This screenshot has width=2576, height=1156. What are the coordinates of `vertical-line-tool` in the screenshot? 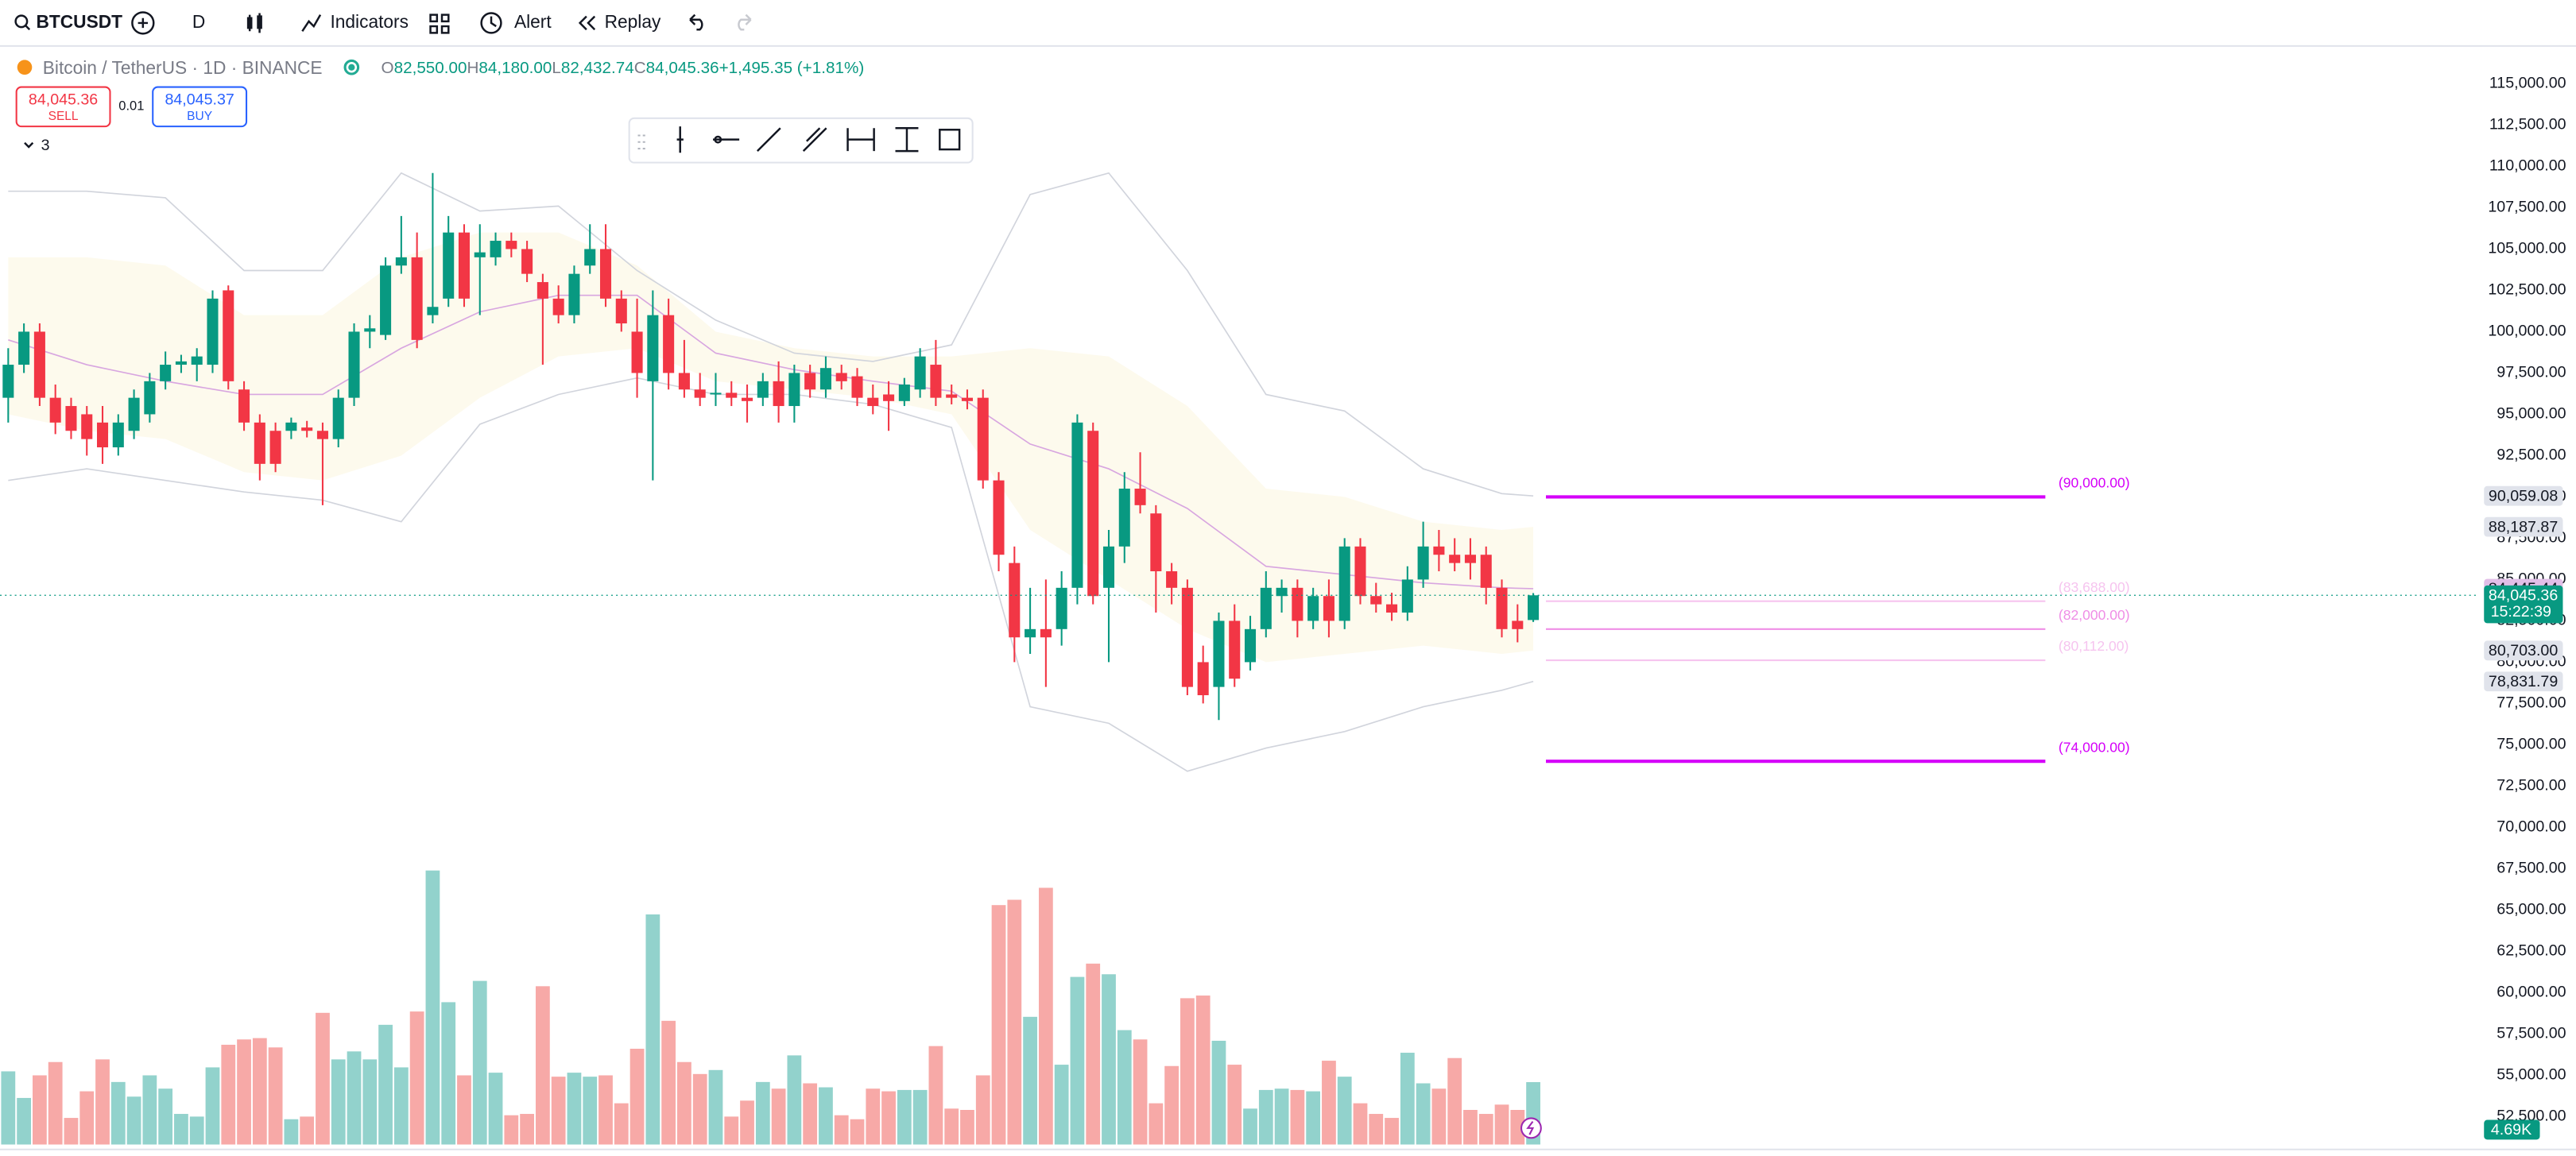 It's located at (680, 139).